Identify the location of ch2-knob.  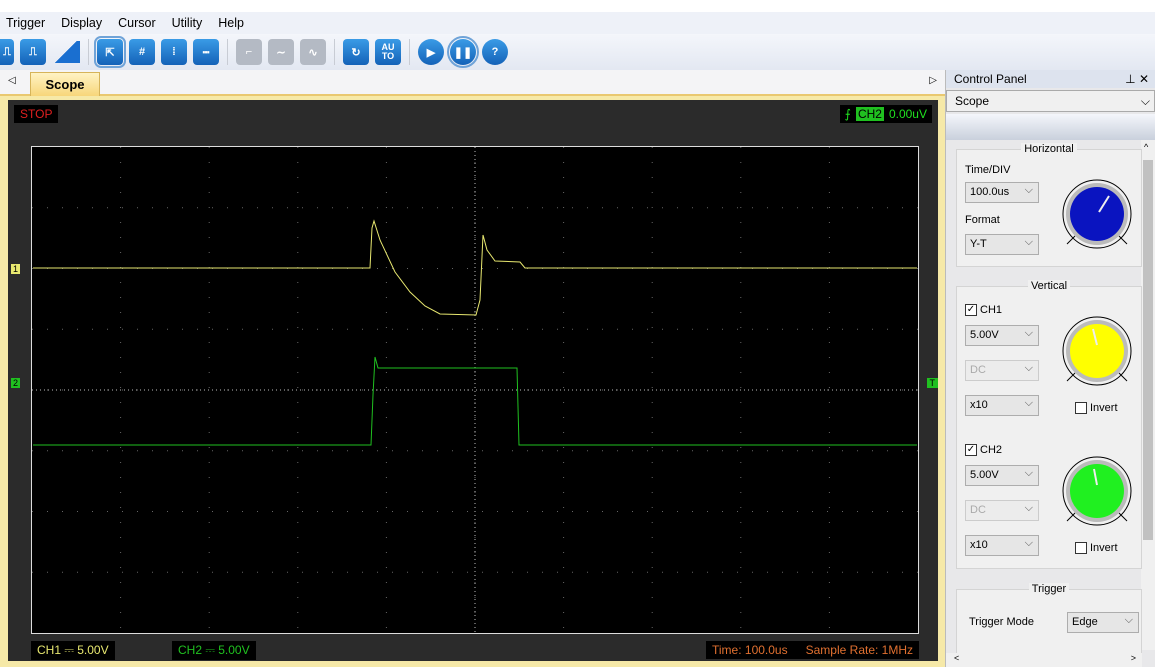
(1097, 491).